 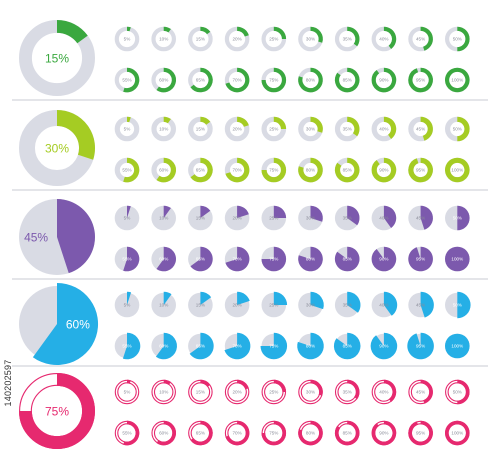 What do you see at coordinates (164, 346) in the screenshot?
I see `row-4-small-12-gauge: 60%` at bounding box center [164, 346].